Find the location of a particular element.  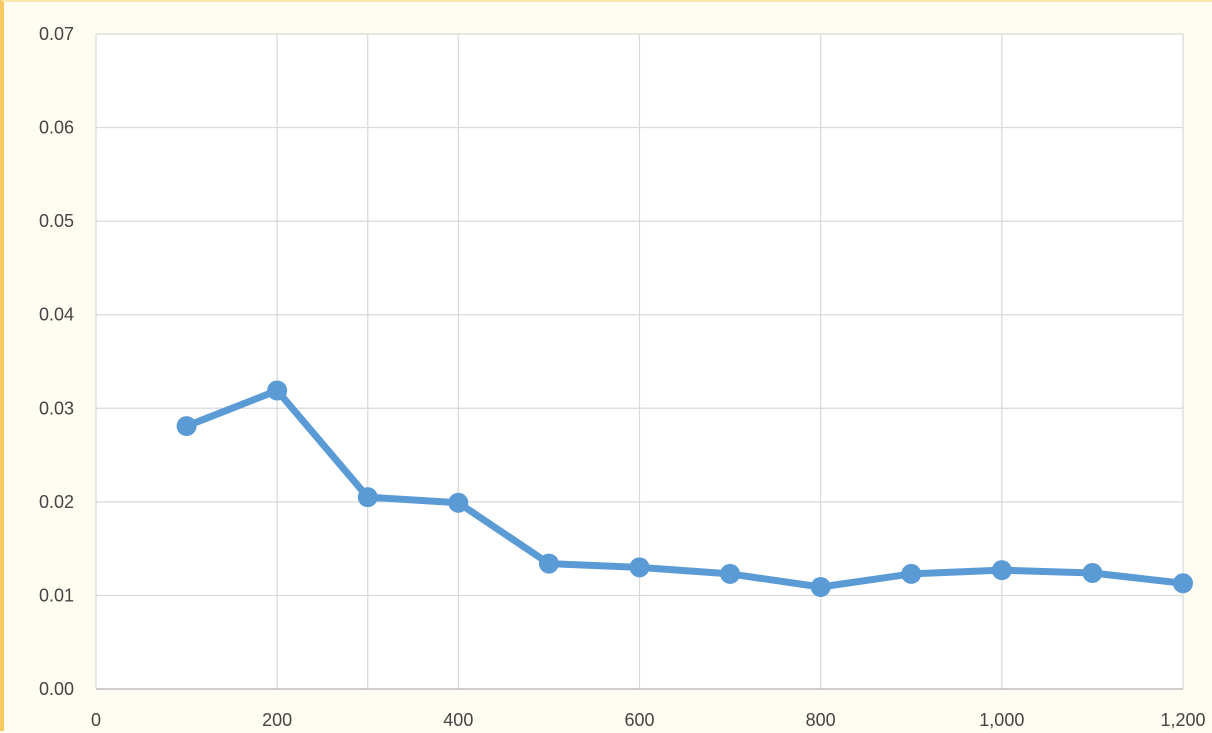

y-tick-label: 0.04 is located at coordinates (56, 315).